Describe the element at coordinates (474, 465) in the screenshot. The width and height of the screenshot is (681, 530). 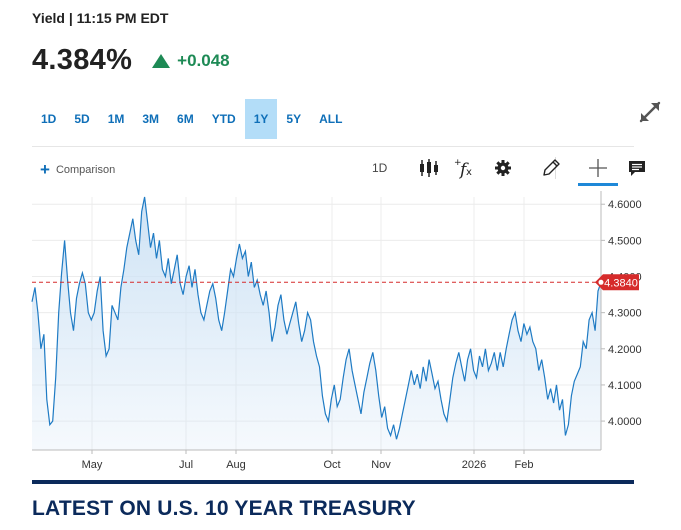
I see `x-tick-label: 2026` at that location.